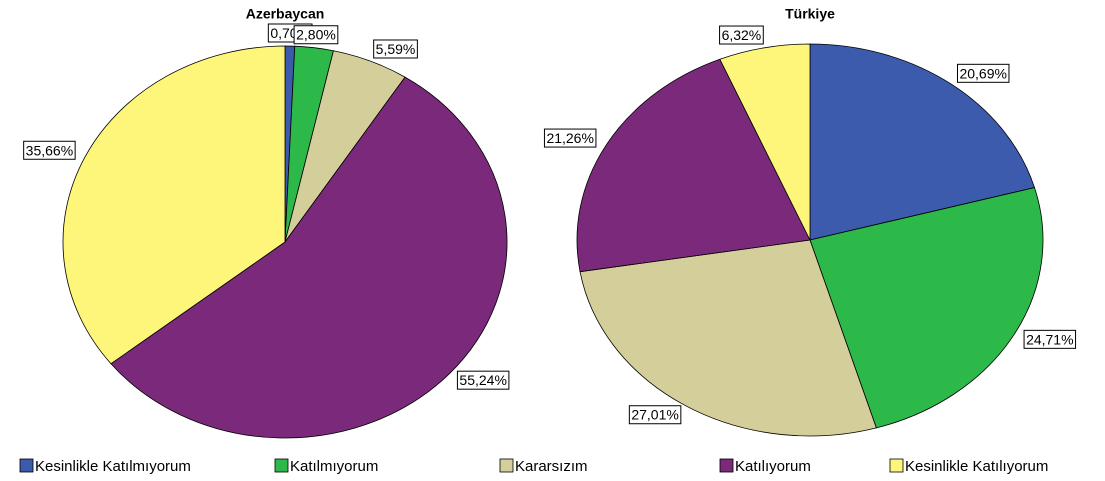  I want to click on chart-title: Azerbaycan, so click(285, 14).